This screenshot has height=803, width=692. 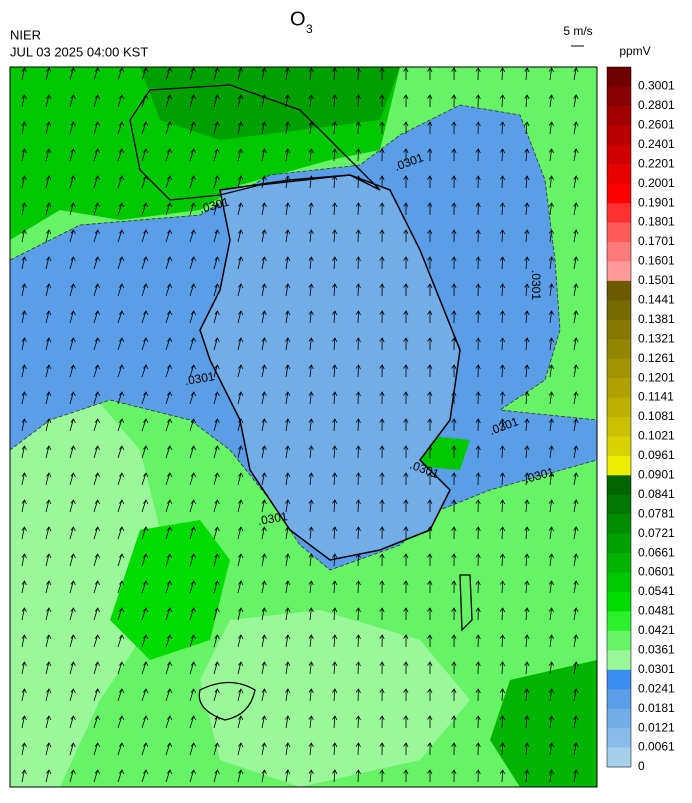 I want to click on colorbar-label: 0.2601, so click(x=656, y=125).